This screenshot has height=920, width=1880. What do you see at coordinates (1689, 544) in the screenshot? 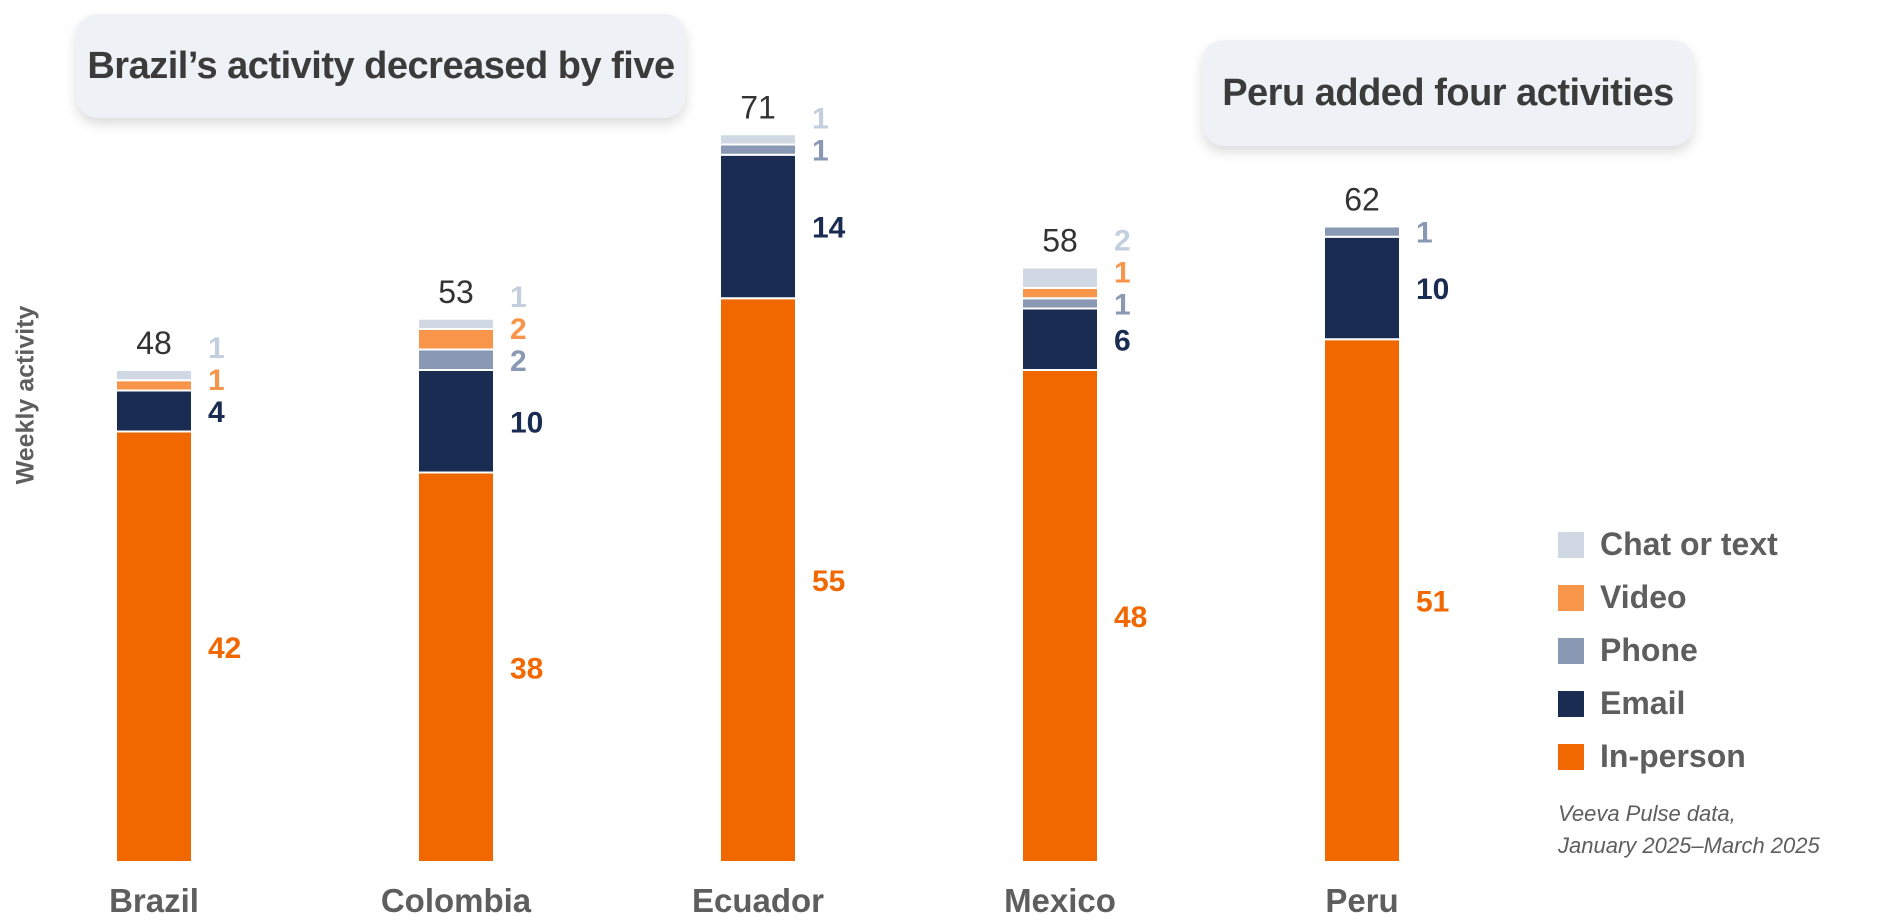
I see `legend-label-chat: Chat or text` at bounding box center [1689, 544].